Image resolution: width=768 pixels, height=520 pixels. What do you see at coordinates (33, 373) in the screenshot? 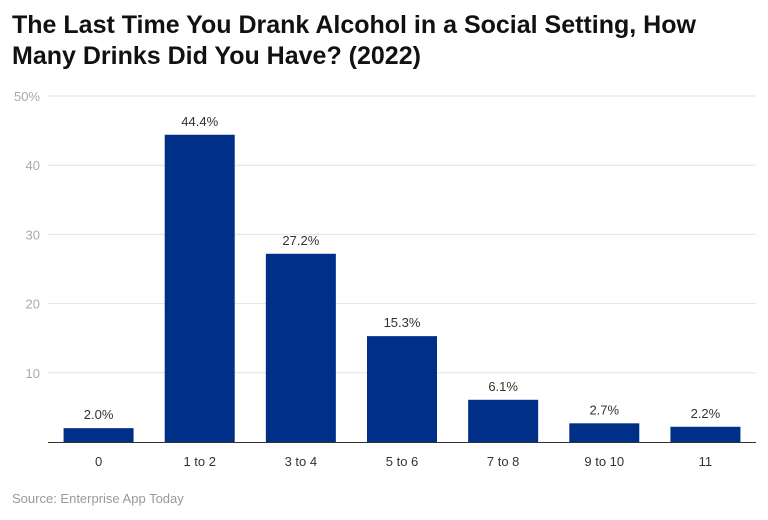
I see `y-tick-label: 10` at bounding box center [33, 373].